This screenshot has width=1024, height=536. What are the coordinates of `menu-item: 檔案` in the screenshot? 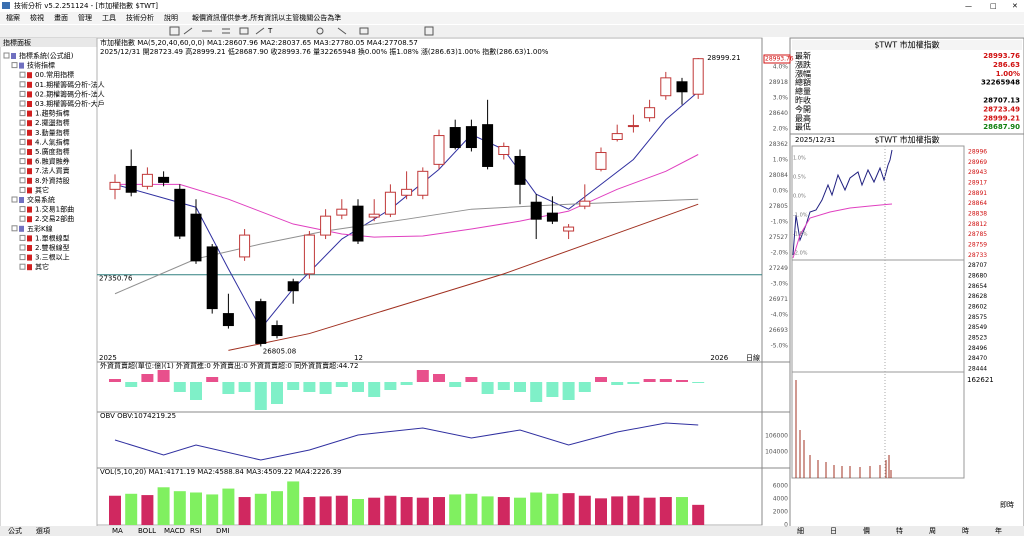 It's located at (13, 17).